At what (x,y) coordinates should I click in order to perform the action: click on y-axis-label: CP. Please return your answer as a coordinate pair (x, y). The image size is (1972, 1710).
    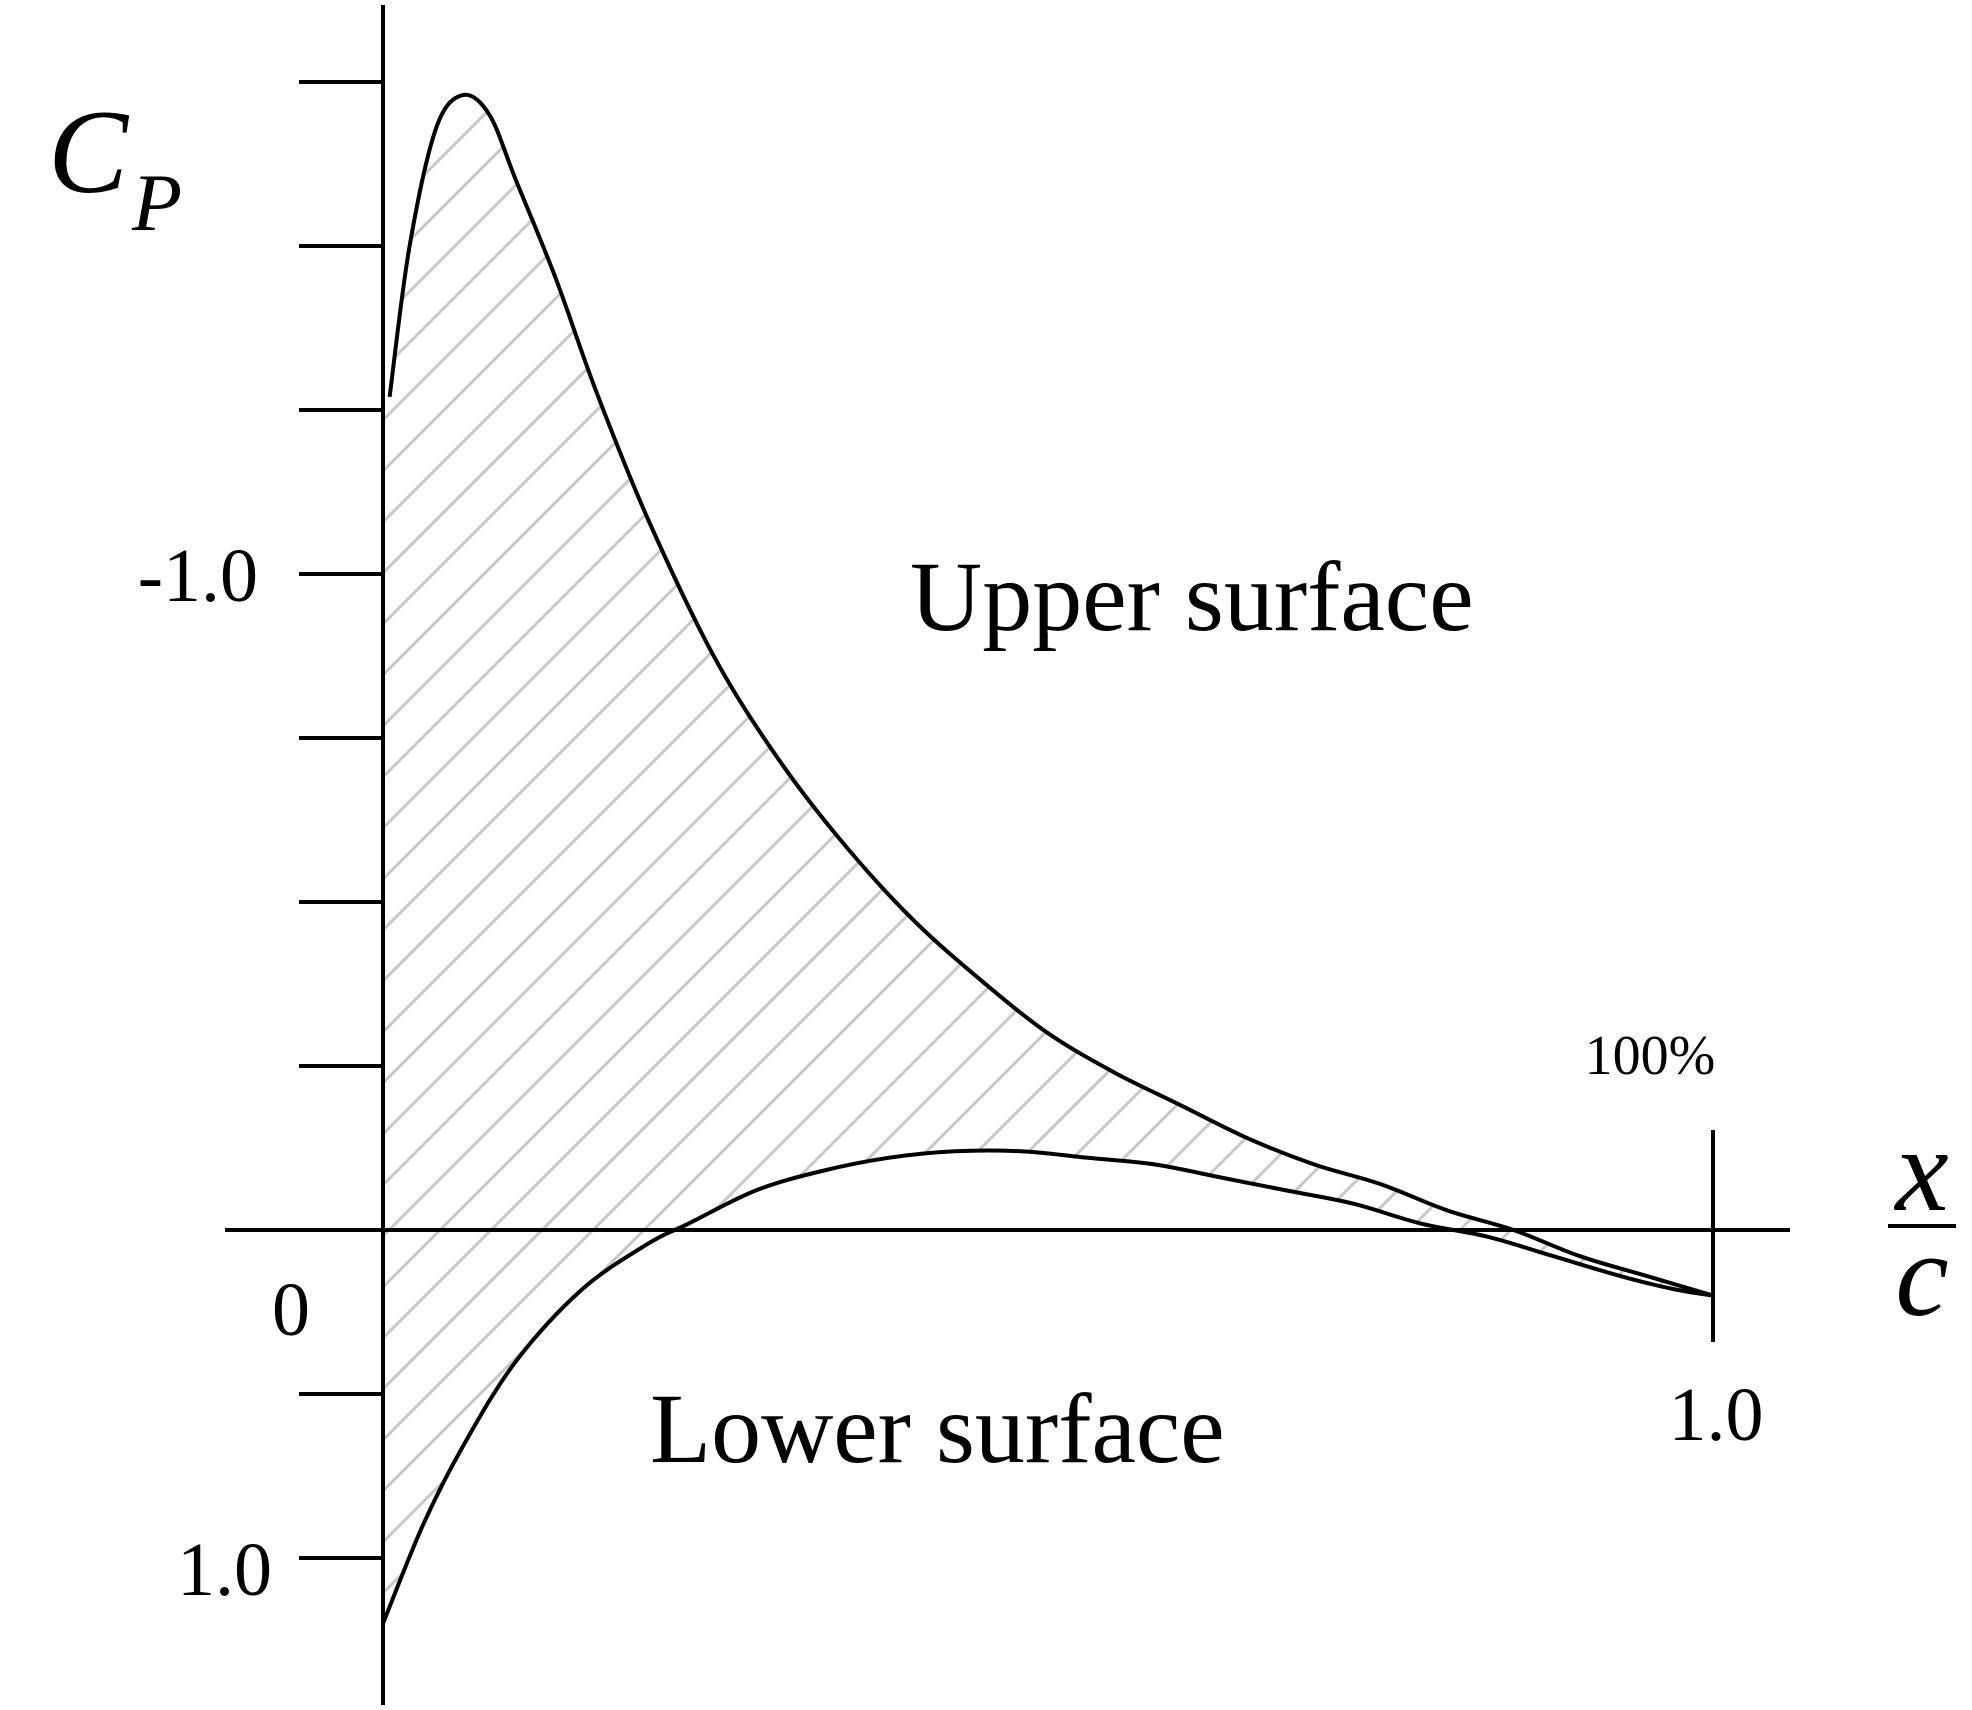
    Looking at the image, I should click on (115, 166).